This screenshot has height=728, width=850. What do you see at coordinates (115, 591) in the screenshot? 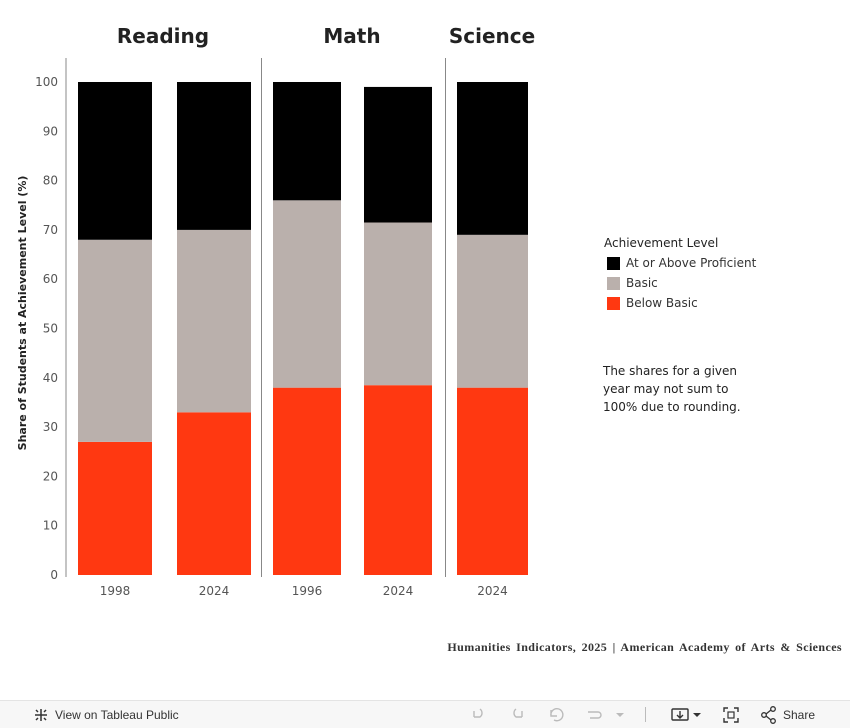
I see `x-tick-label: 1998` at bounding box center [115, 591].